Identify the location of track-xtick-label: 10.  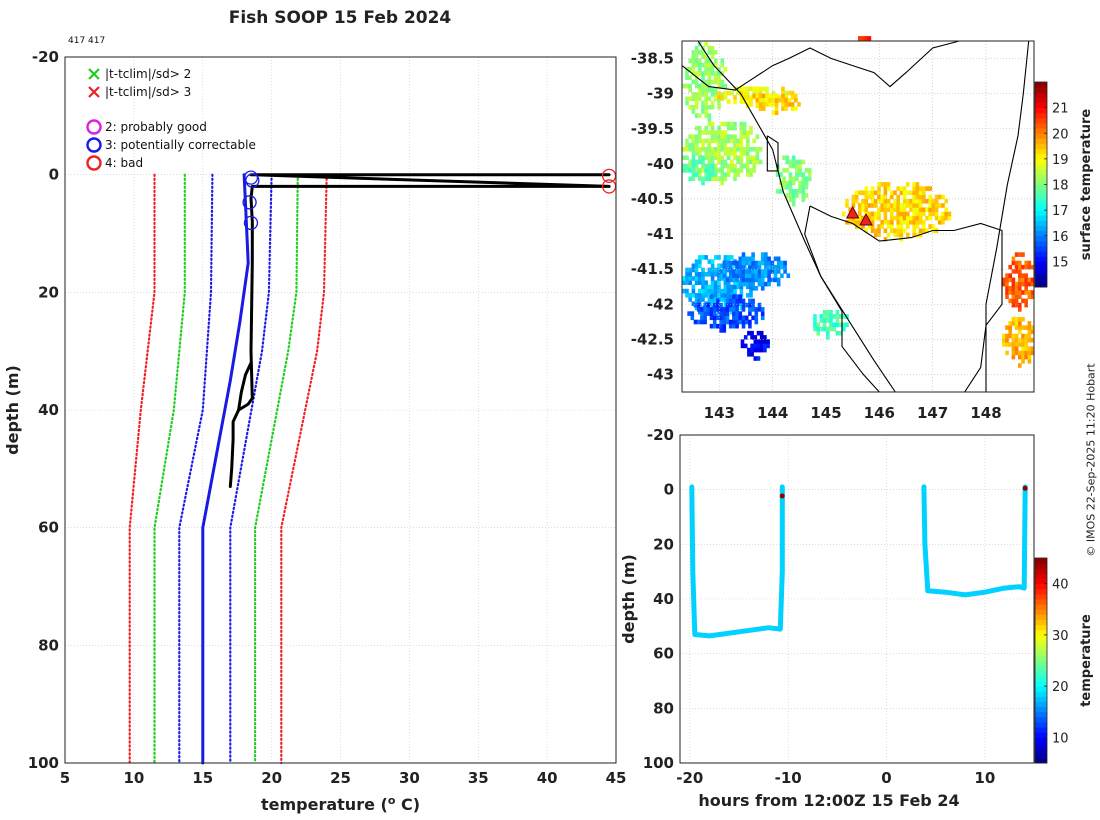
(984, 778).